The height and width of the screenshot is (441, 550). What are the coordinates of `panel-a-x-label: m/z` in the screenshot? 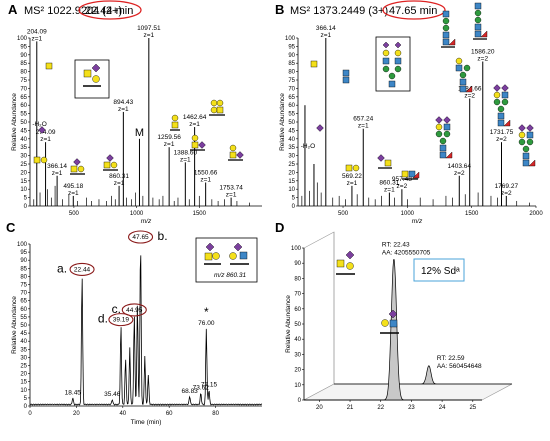 It's located at (146, 221).